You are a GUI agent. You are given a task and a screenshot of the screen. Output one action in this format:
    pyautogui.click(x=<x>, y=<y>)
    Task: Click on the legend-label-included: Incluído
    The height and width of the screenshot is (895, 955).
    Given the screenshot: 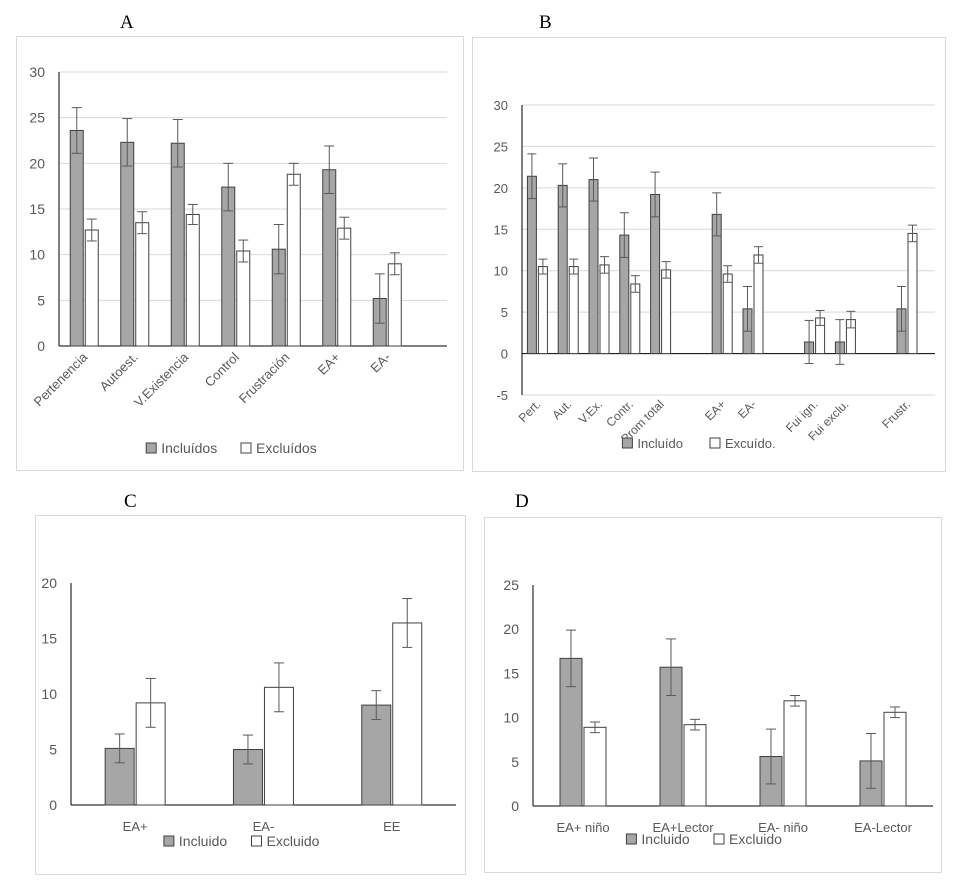 What is the action you would take?
    pyautogui.click(x=660, y=443)
    